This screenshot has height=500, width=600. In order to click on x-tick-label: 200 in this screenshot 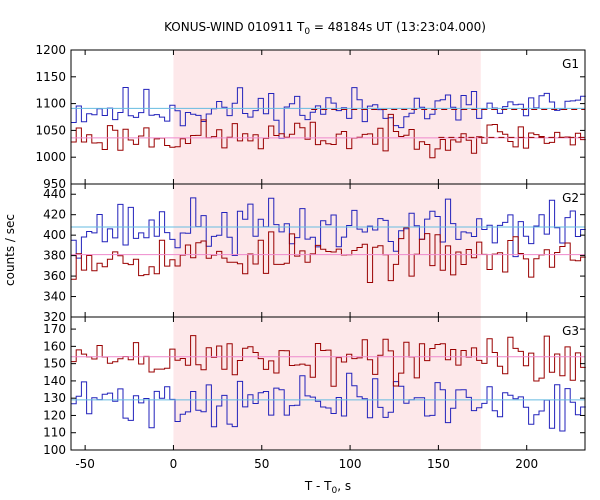, I will do `click(526, 464)`.